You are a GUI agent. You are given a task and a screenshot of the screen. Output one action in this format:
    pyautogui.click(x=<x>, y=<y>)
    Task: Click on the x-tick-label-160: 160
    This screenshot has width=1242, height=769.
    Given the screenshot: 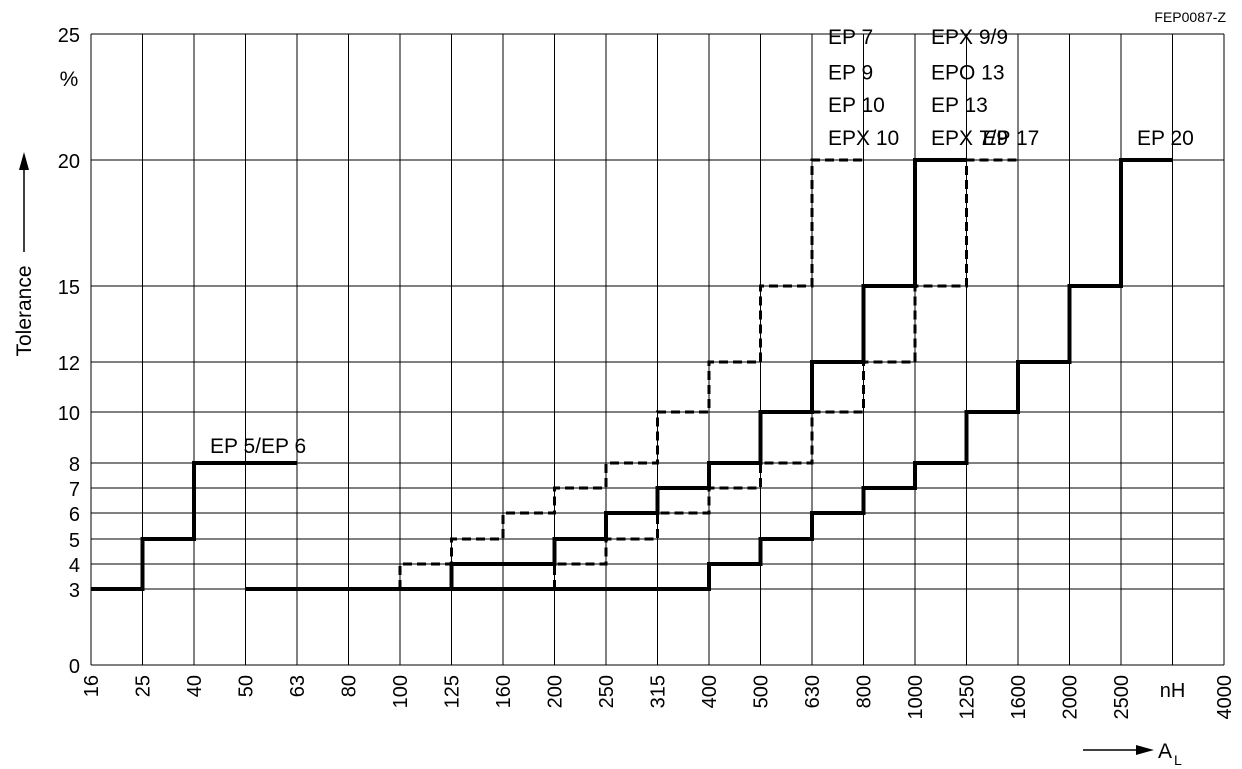 What is the action you would take?
    pyautogui.click(x=504, y=691)
    